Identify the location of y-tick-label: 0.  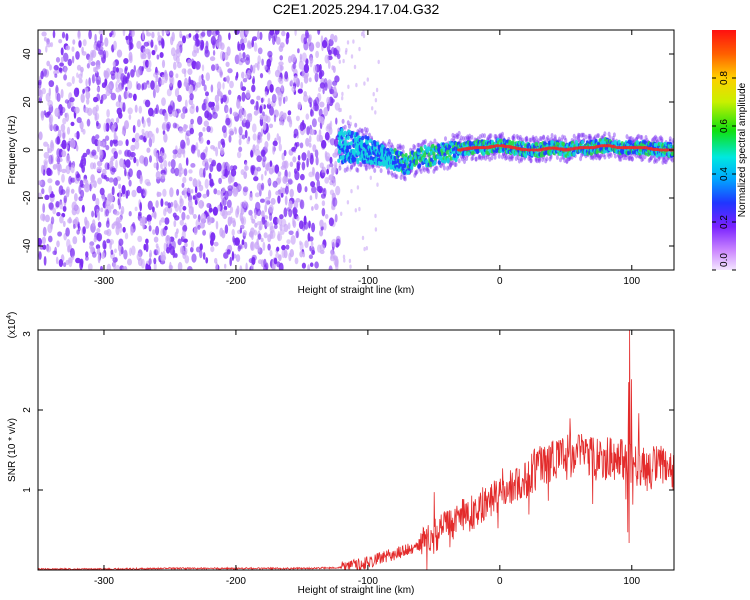
(27, 150).